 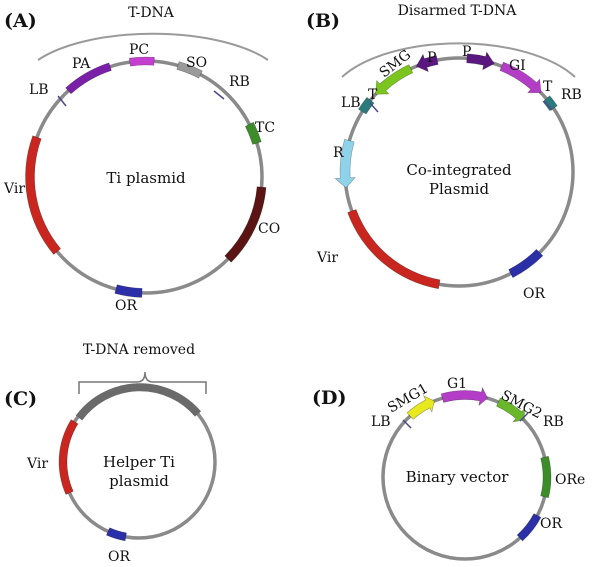 What do you see at coordinates (420, 407) in the screenshot?
I see `panel-d-segment-smg1` at bounding box center [420, 407].